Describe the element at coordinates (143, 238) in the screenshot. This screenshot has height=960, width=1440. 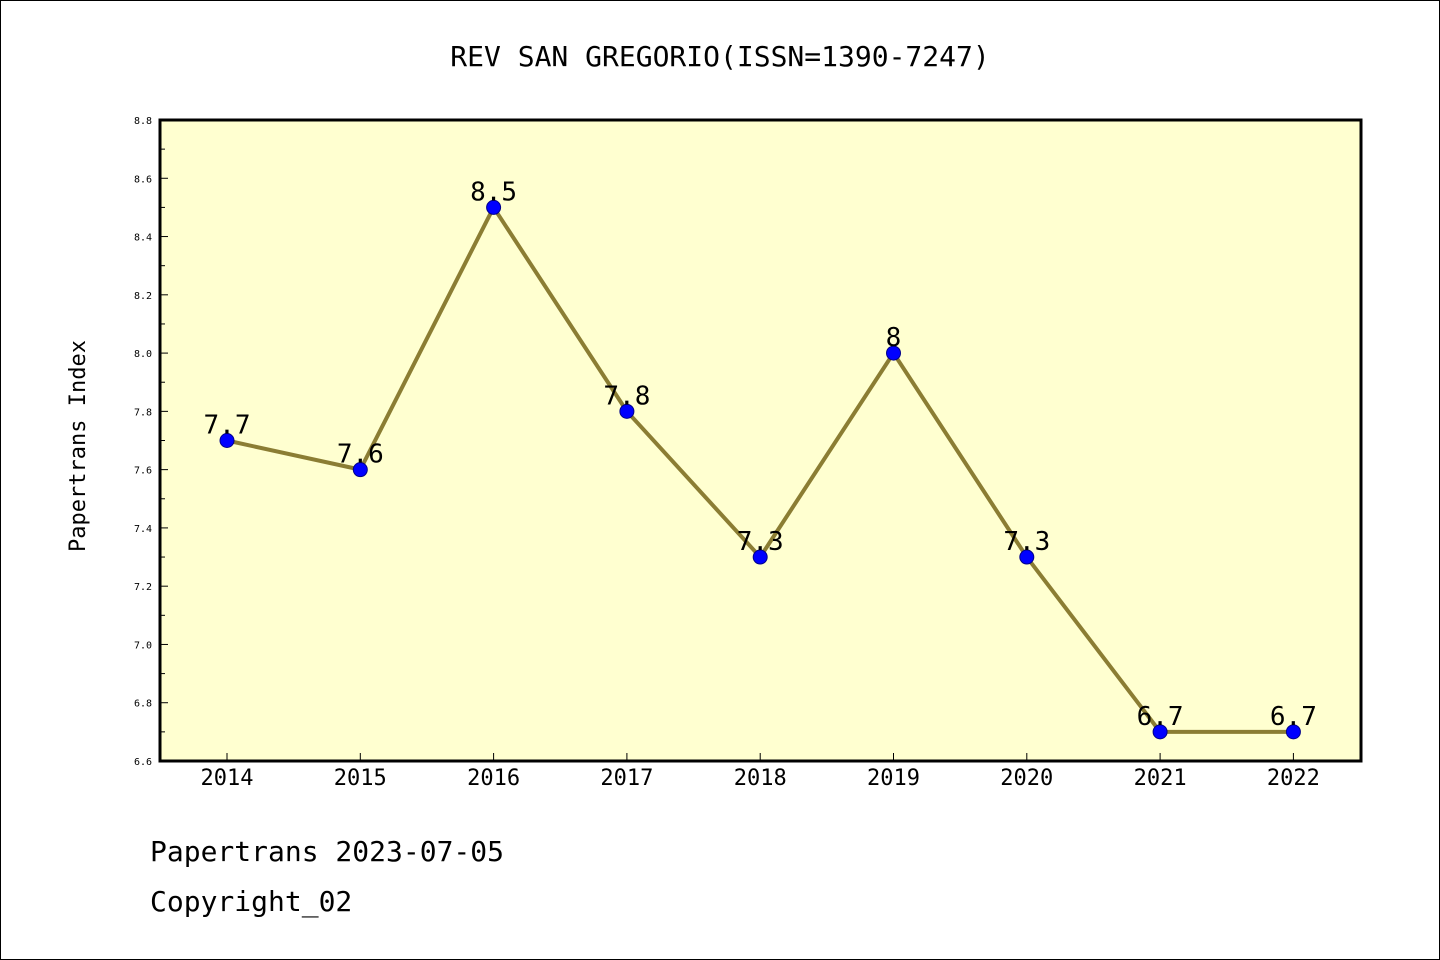
I see `y-tick-label: 8.4` at that location.